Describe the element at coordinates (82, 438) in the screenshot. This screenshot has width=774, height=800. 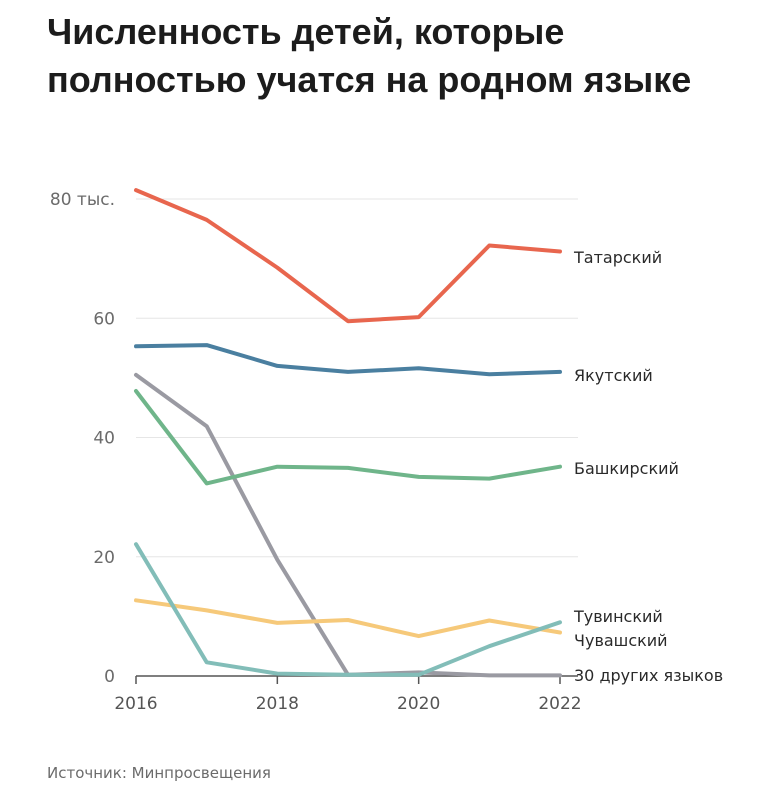
I see `y-axis-ticks: 0 20 40 60 80 тыс.` at that location.